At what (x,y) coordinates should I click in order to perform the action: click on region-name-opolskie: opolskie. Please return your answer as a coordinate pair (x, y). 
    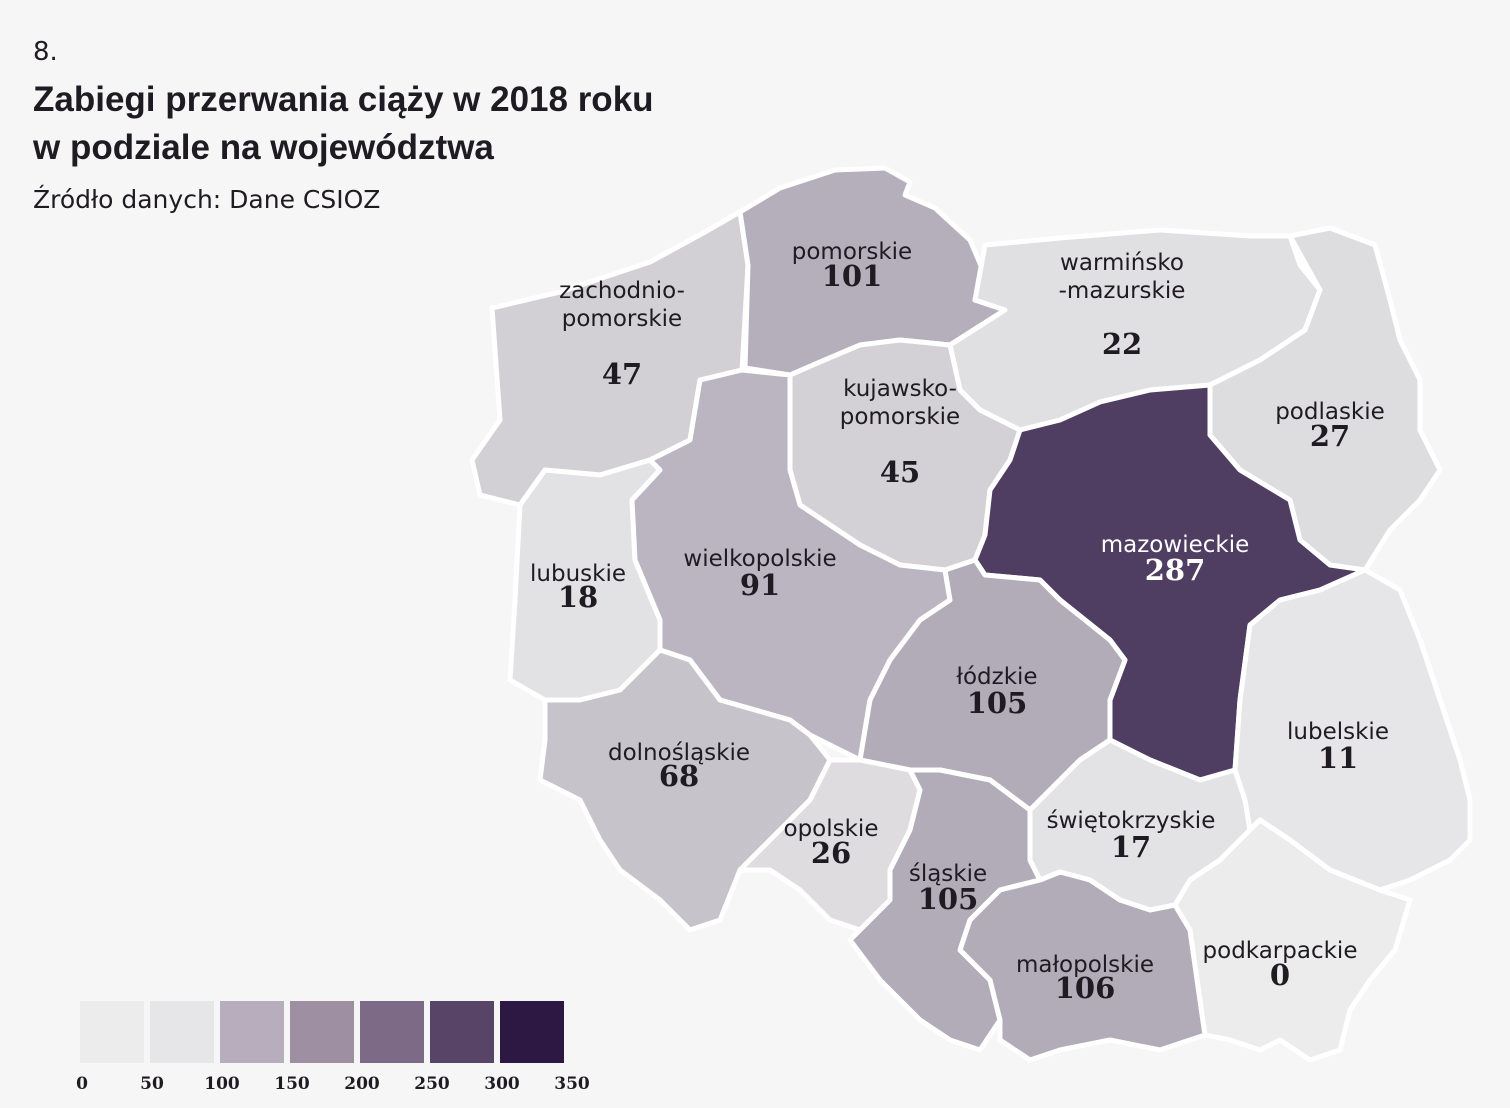
    Looking at the image, I should click on (831, 829).